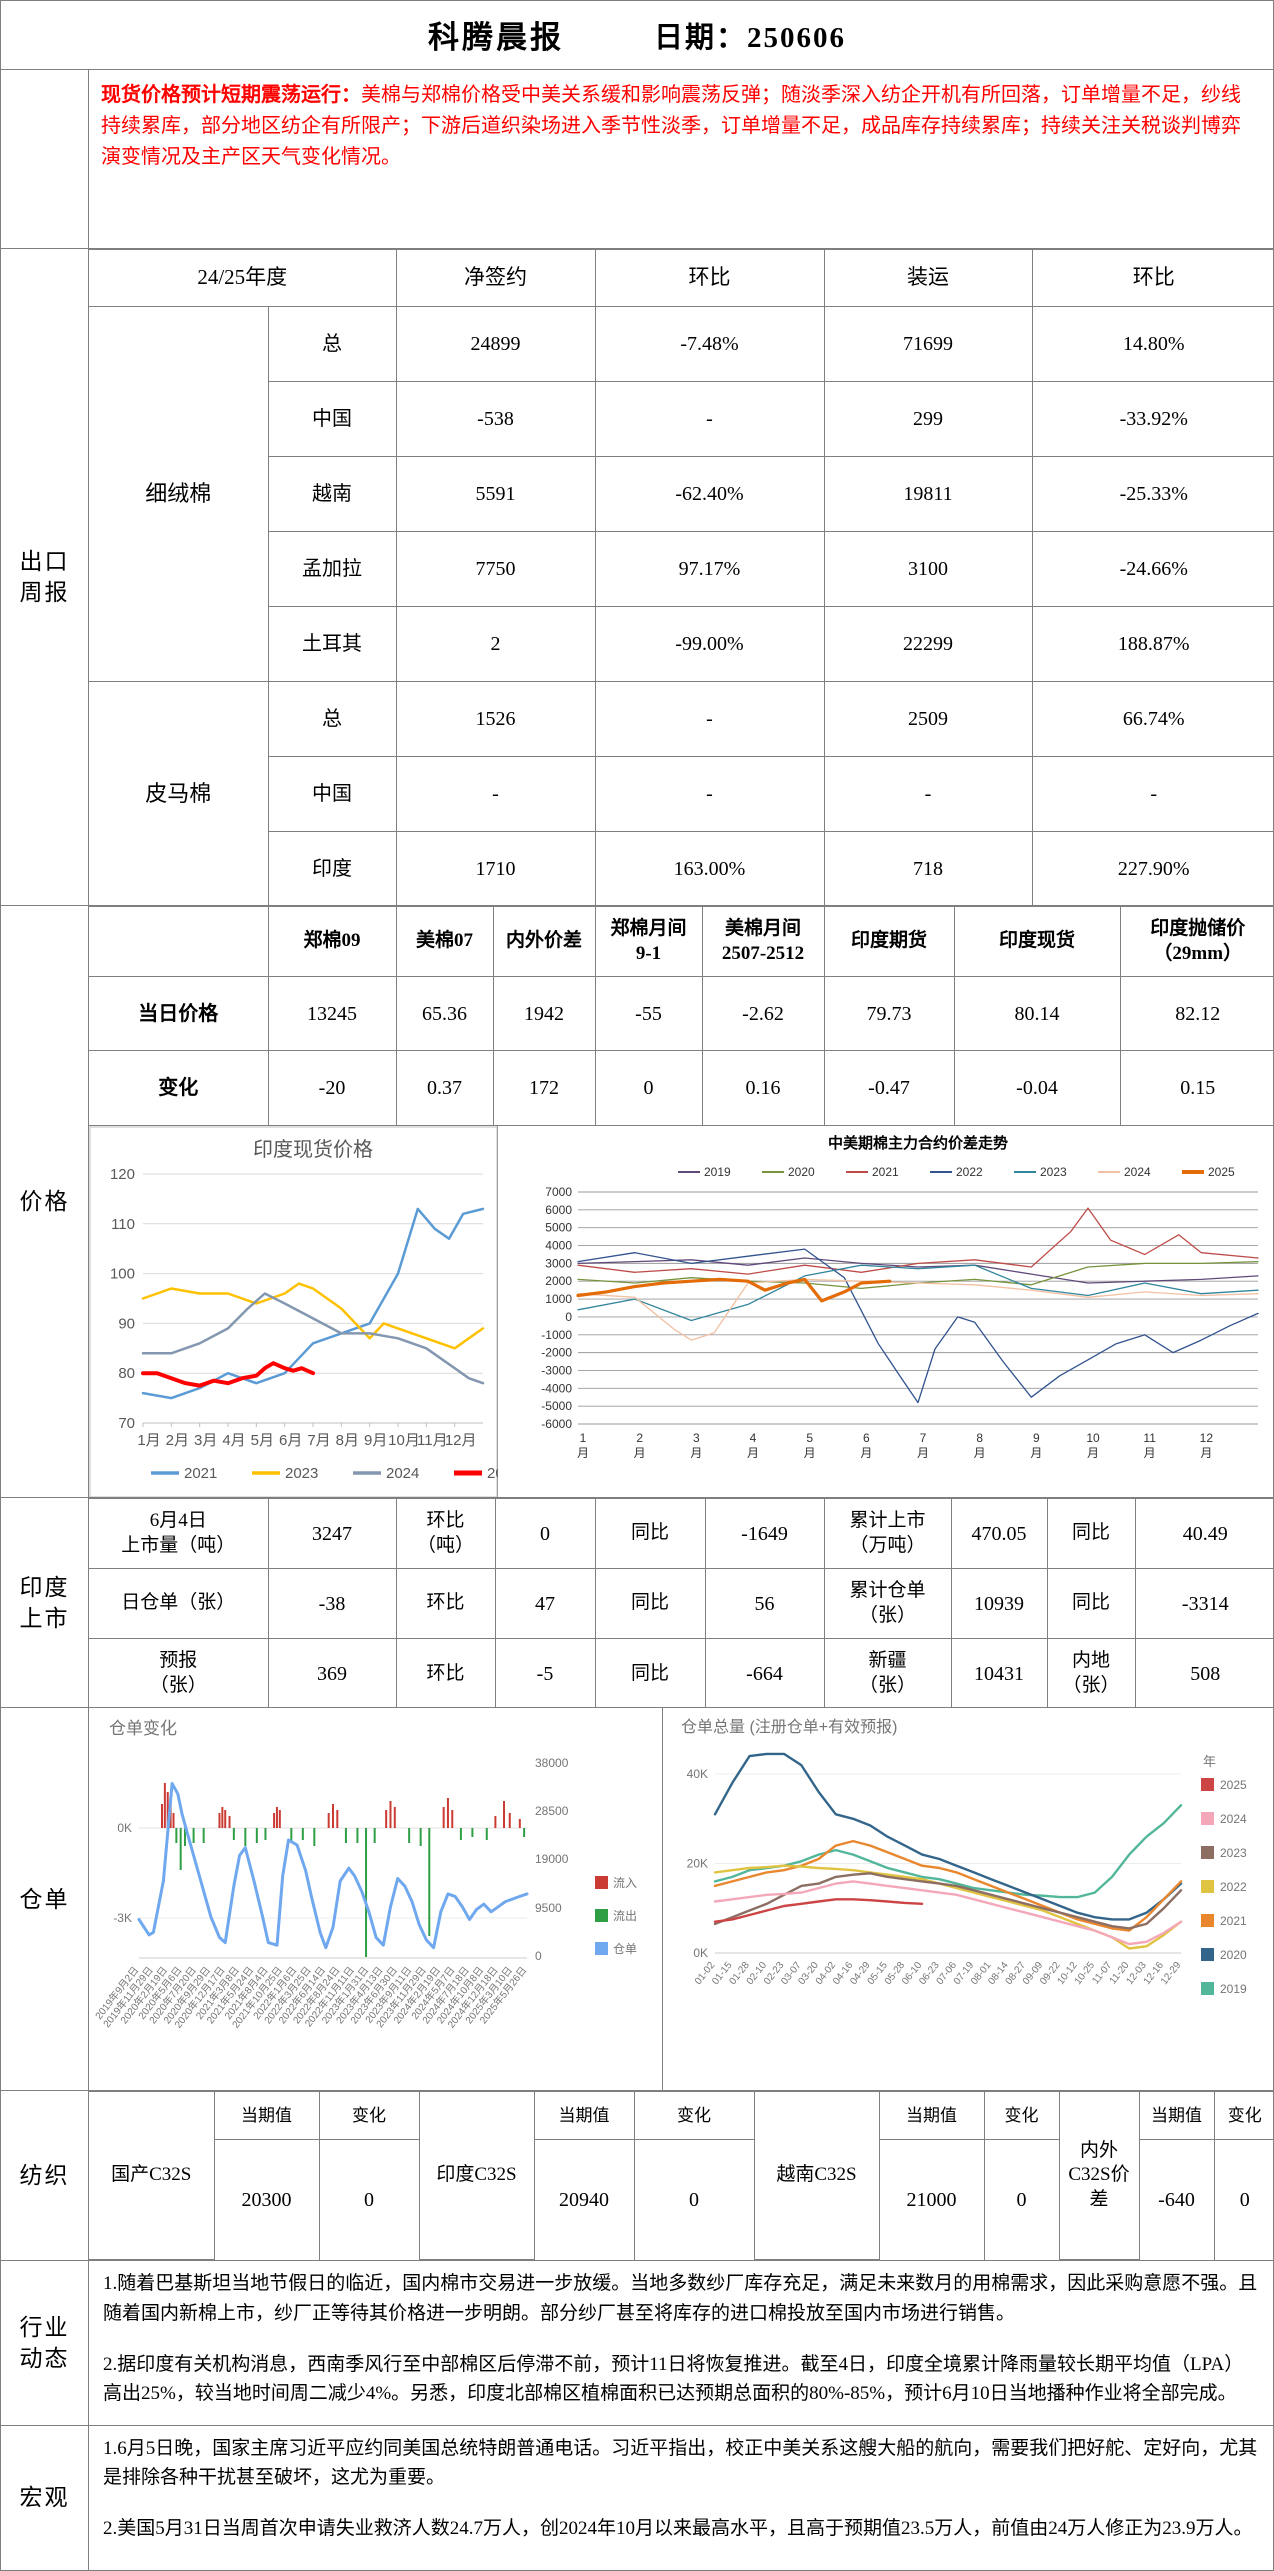 The width and height of the screenshot is (1274, 2571). I want to click on textile-product-name: 内外 C32S价 差, so click(1099, 2176).